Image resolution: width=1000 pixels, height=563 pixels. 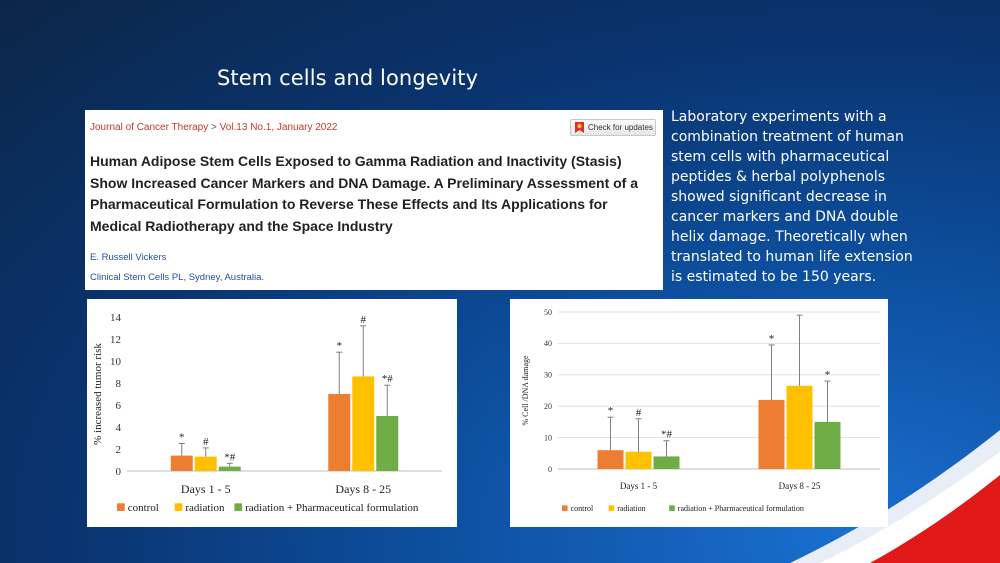 What do you see at coordinates (548, 375) in the screenshot?
I see `y-tick-label: 30` at bounding box center [548, 375].